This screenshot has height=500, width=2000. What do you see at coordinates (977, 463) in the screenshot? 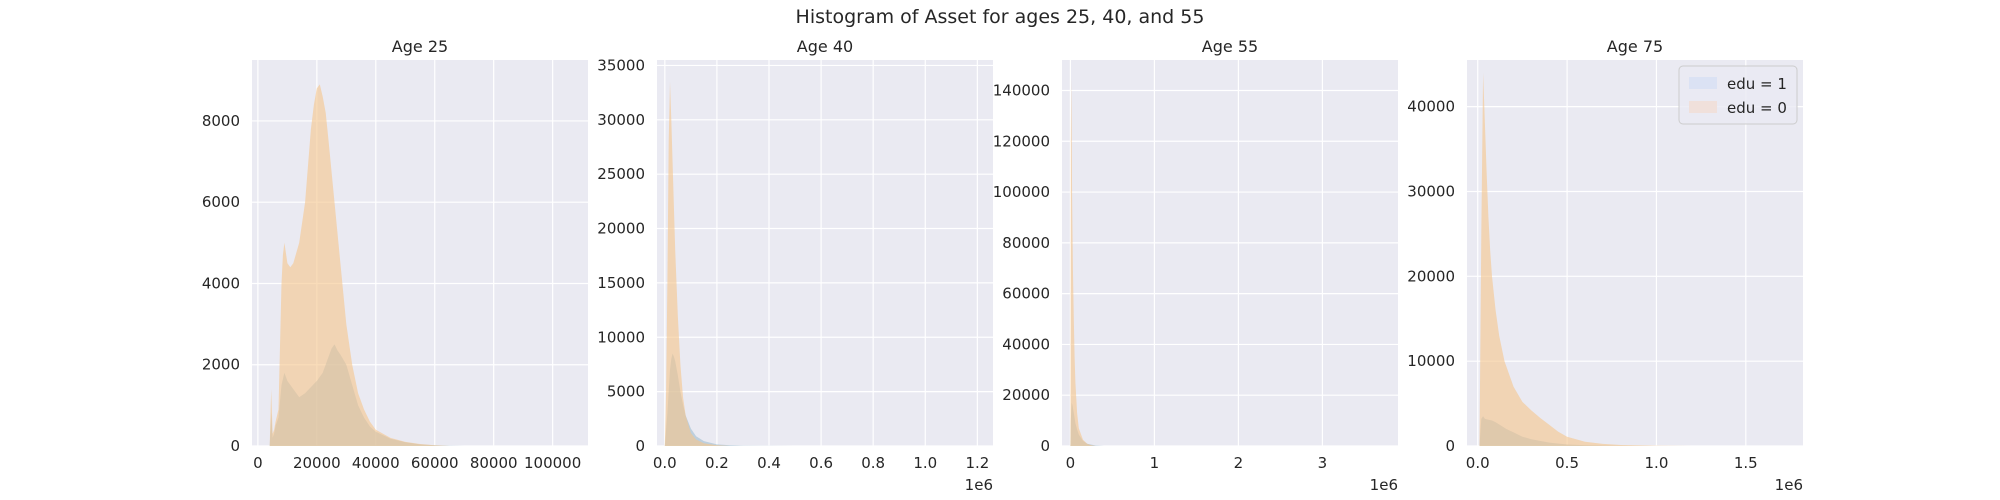
I see `x-tick-label: 1.2` at bounding box center [977, 463].